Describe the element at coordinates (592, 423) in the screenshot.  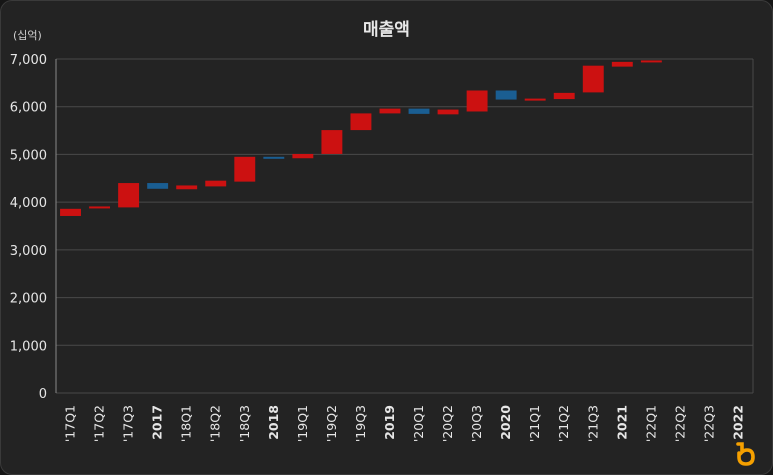
I see `x-tick-label: '21Q3` at that location.